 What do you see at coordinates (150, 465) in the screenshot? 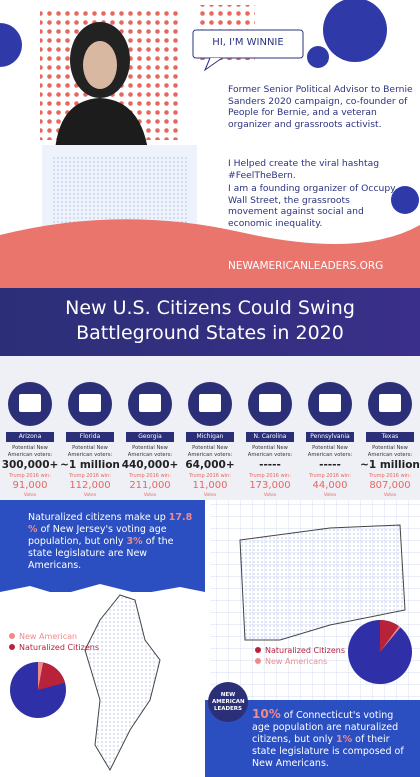
I see `voters: 440,000+` at bounding box center [150, 465].